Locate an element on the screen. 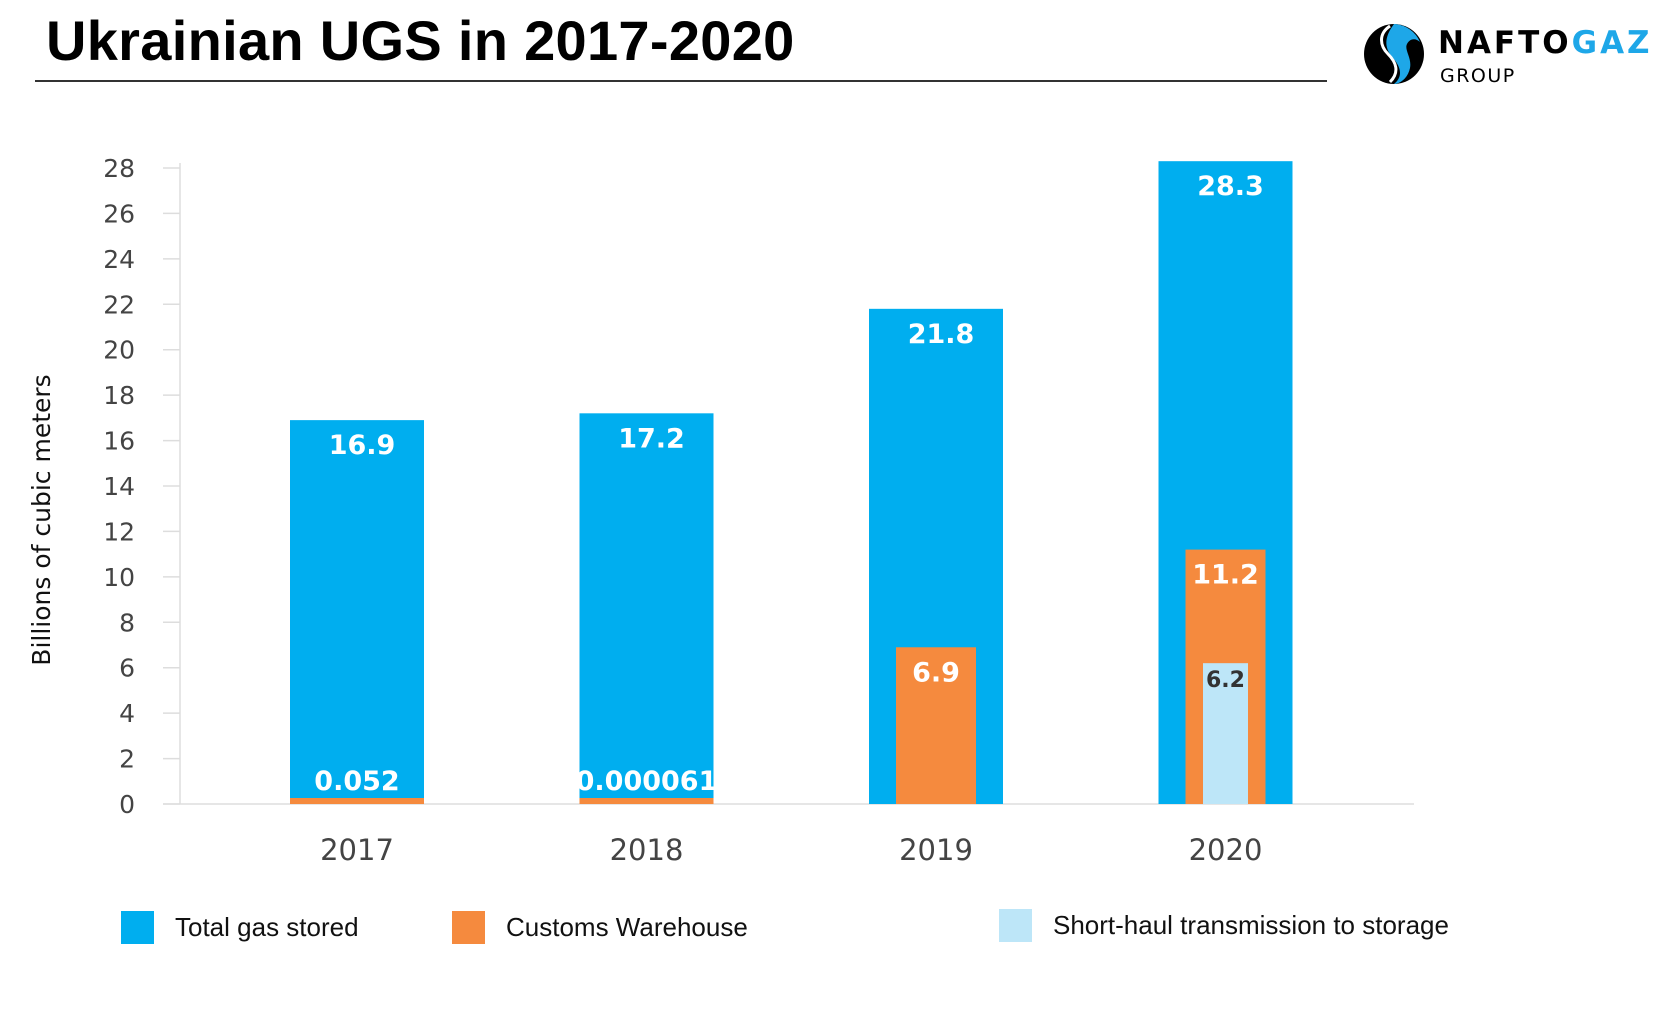  legend-swatch-short-haul is located at coordinates (1015, 925).